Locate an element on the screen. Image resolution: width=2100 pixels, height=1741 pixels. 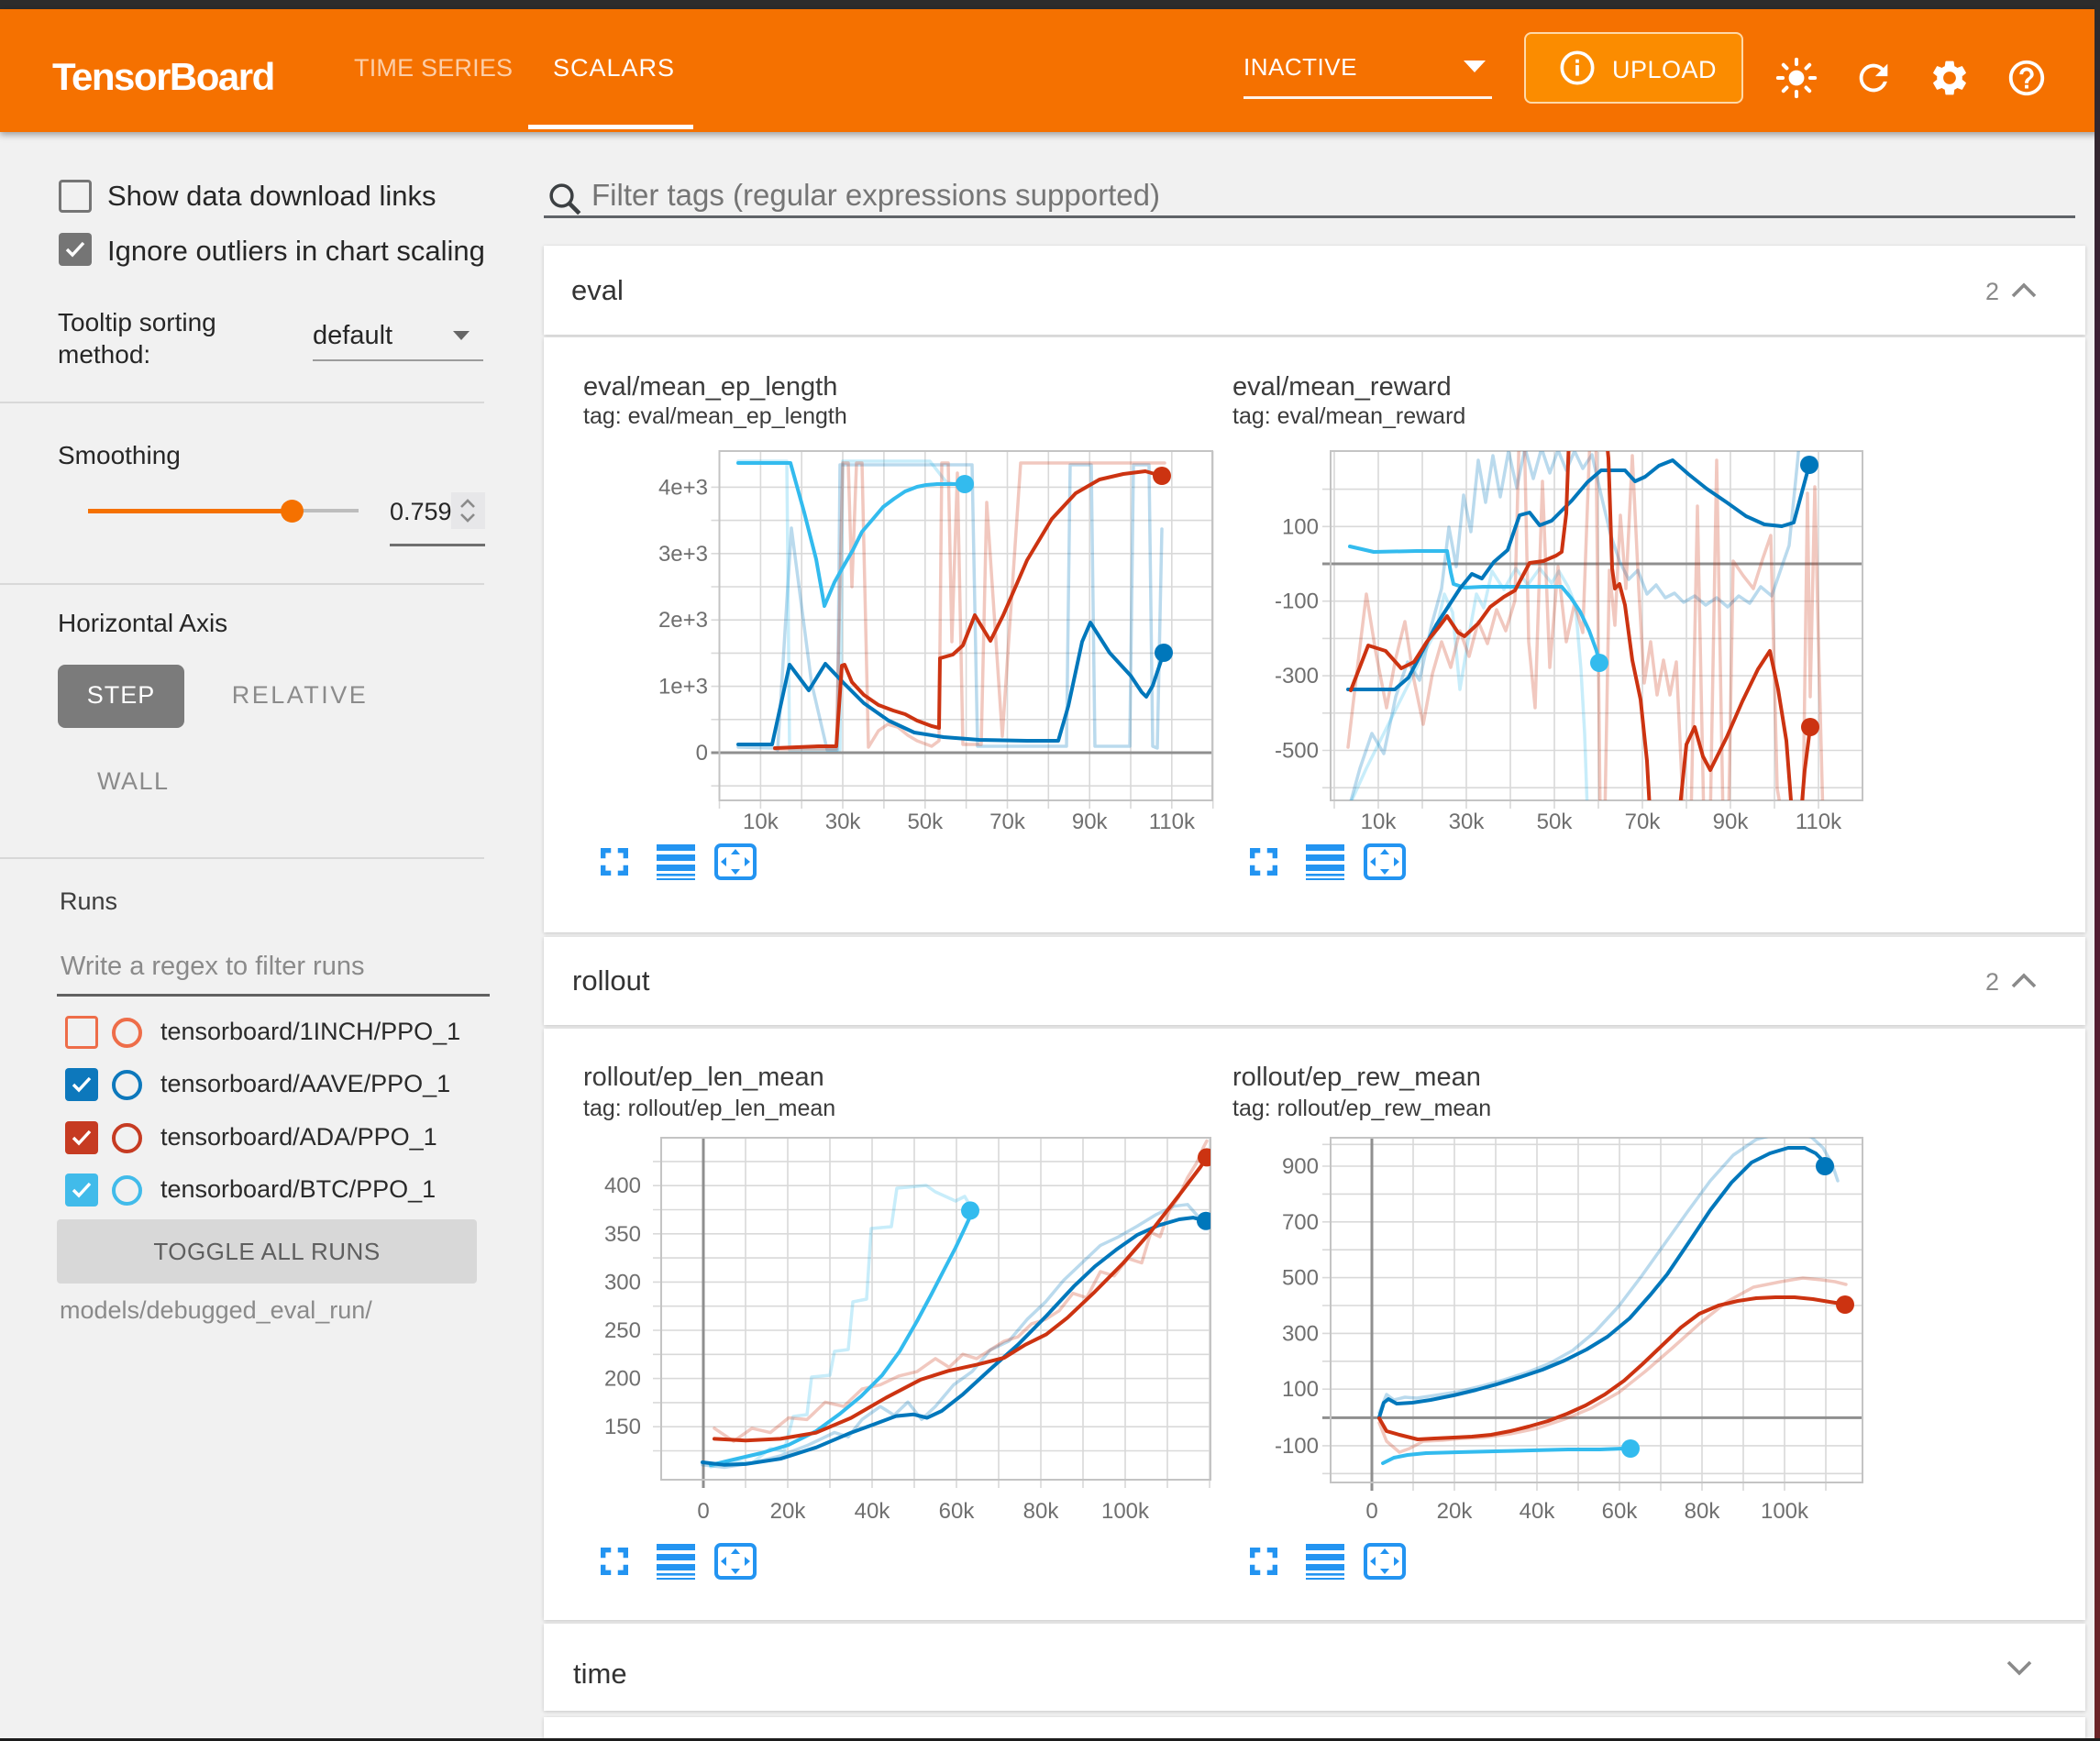
svg-text: 350 is located at coordinates (622, 1234).